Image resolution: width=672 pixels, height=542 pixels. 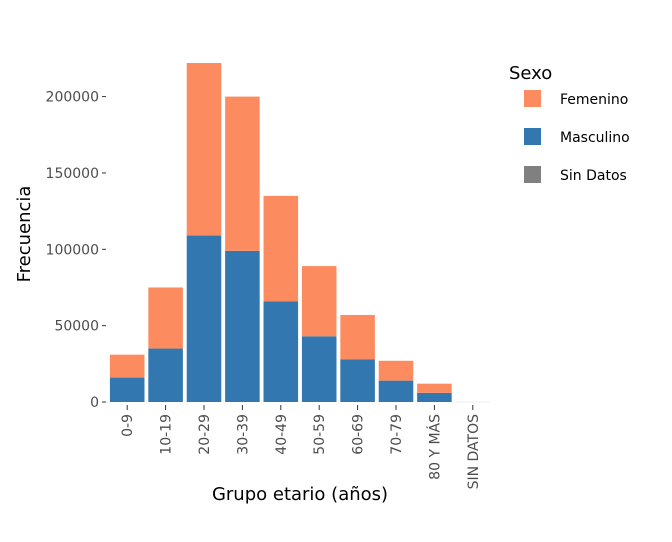 What do you see at coordinates (397, 434) in the screenshot?
I see `x-tick-label-70-79: 70-79` at bounding box center [397, 434].